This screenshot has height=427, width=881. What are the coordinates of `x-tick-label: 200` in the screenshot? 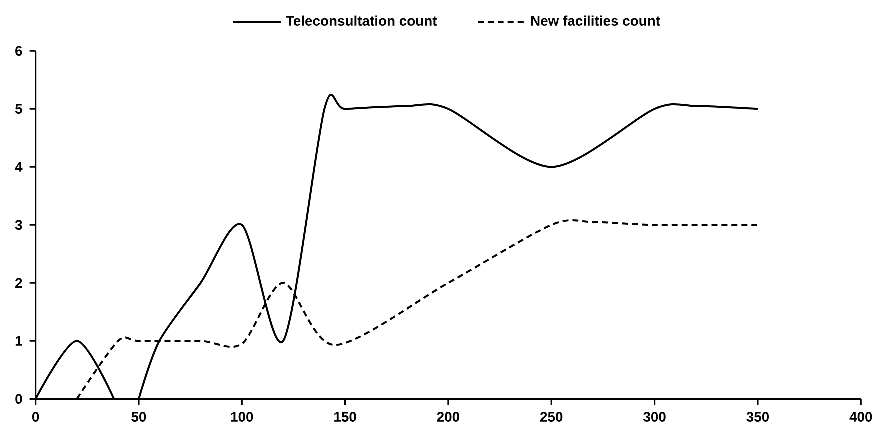 It's located at (448, 417).